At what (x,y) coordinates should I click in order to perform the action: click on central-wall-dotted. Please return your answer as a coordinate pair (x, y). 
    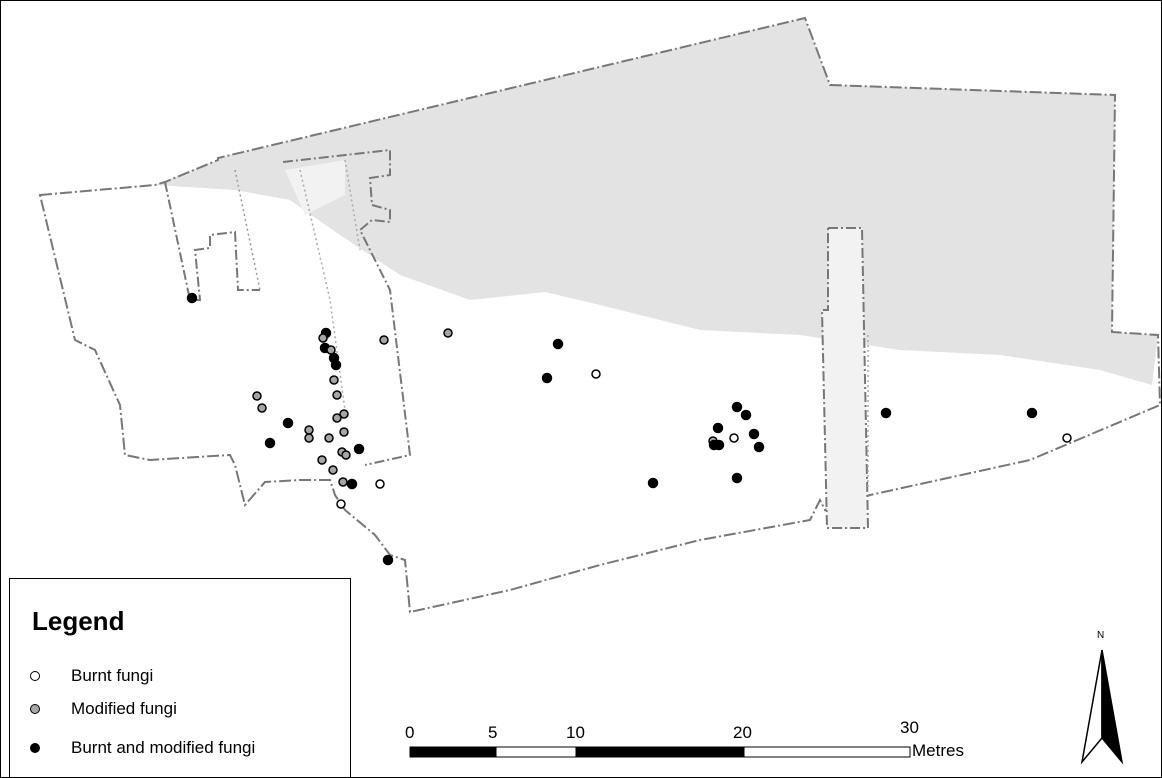
    Looking at the image, I should click on (330, 285).